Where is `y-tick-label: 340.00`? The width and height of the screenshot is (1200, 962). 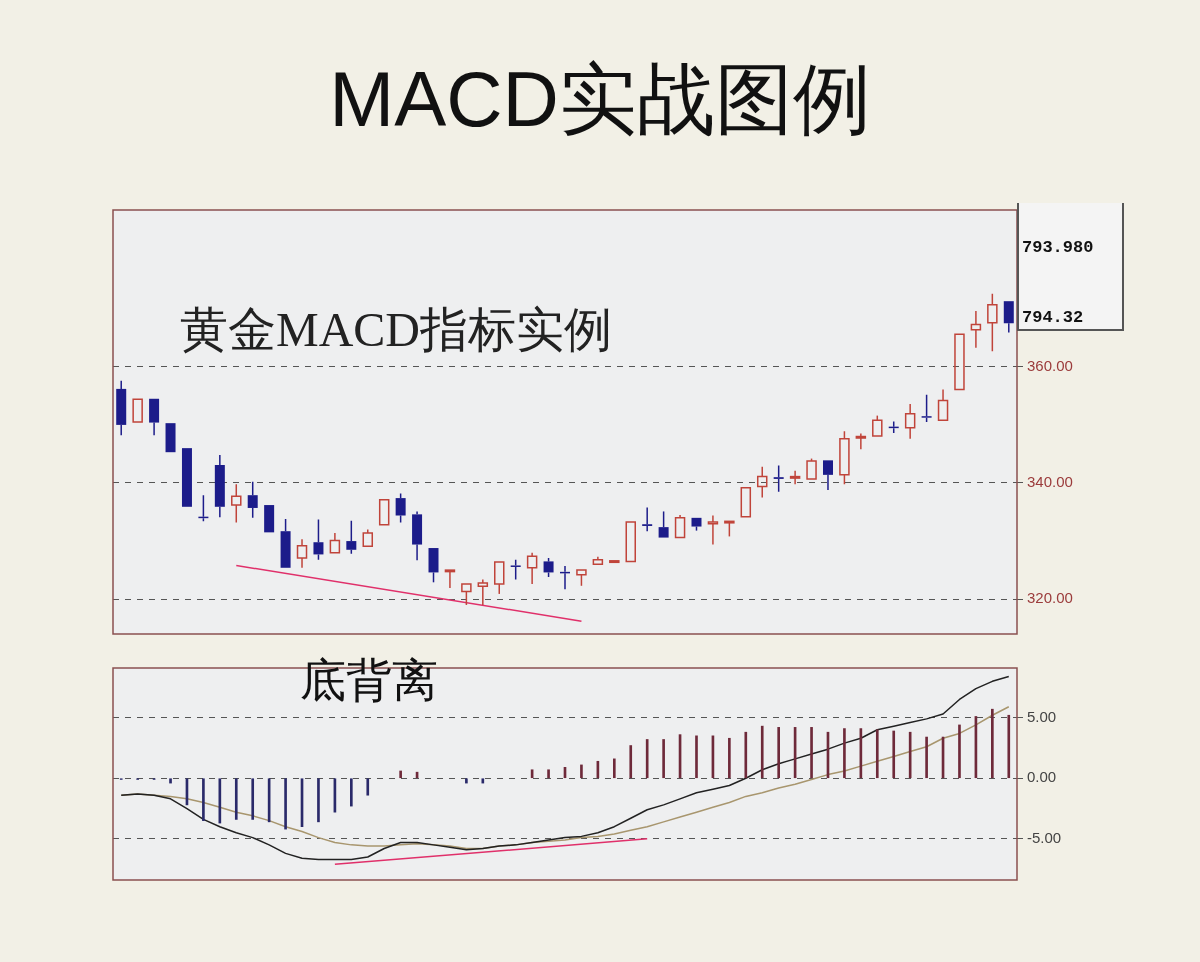
y-tick-label: 340.00 is located at coordinates (1050, 482).